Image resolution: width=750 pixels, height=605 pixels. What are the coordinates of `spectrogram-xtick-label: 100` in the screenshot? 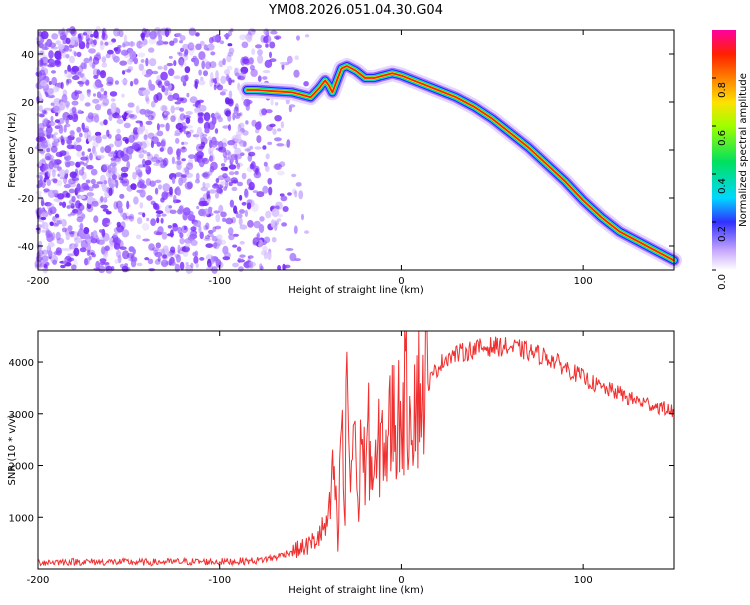 It's located at (583, 281).